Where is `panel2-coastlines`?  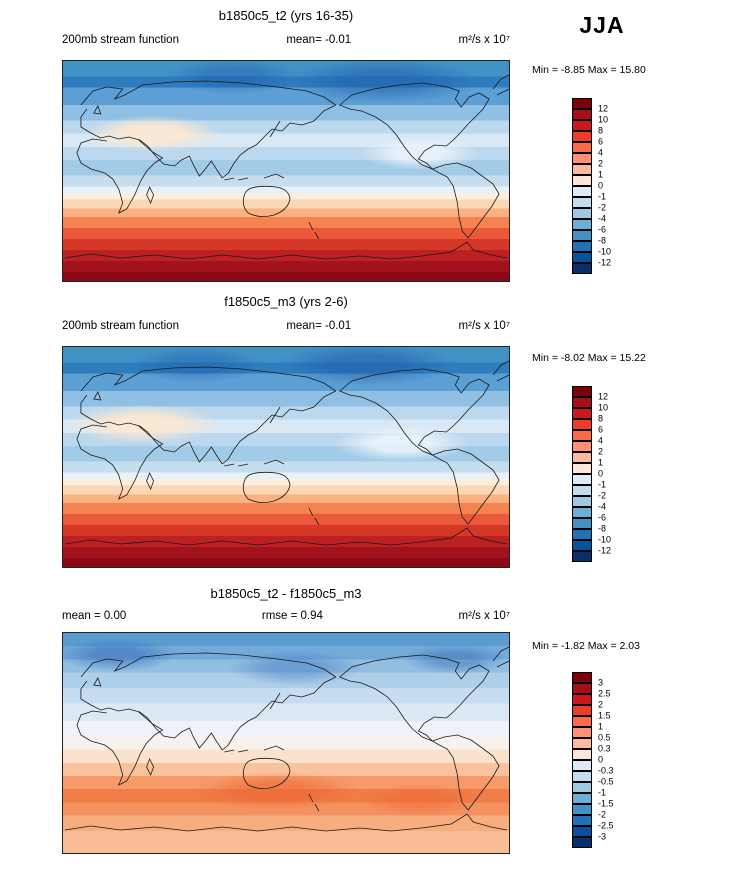 panel2-coastlines is located at coordinates (286, 453).